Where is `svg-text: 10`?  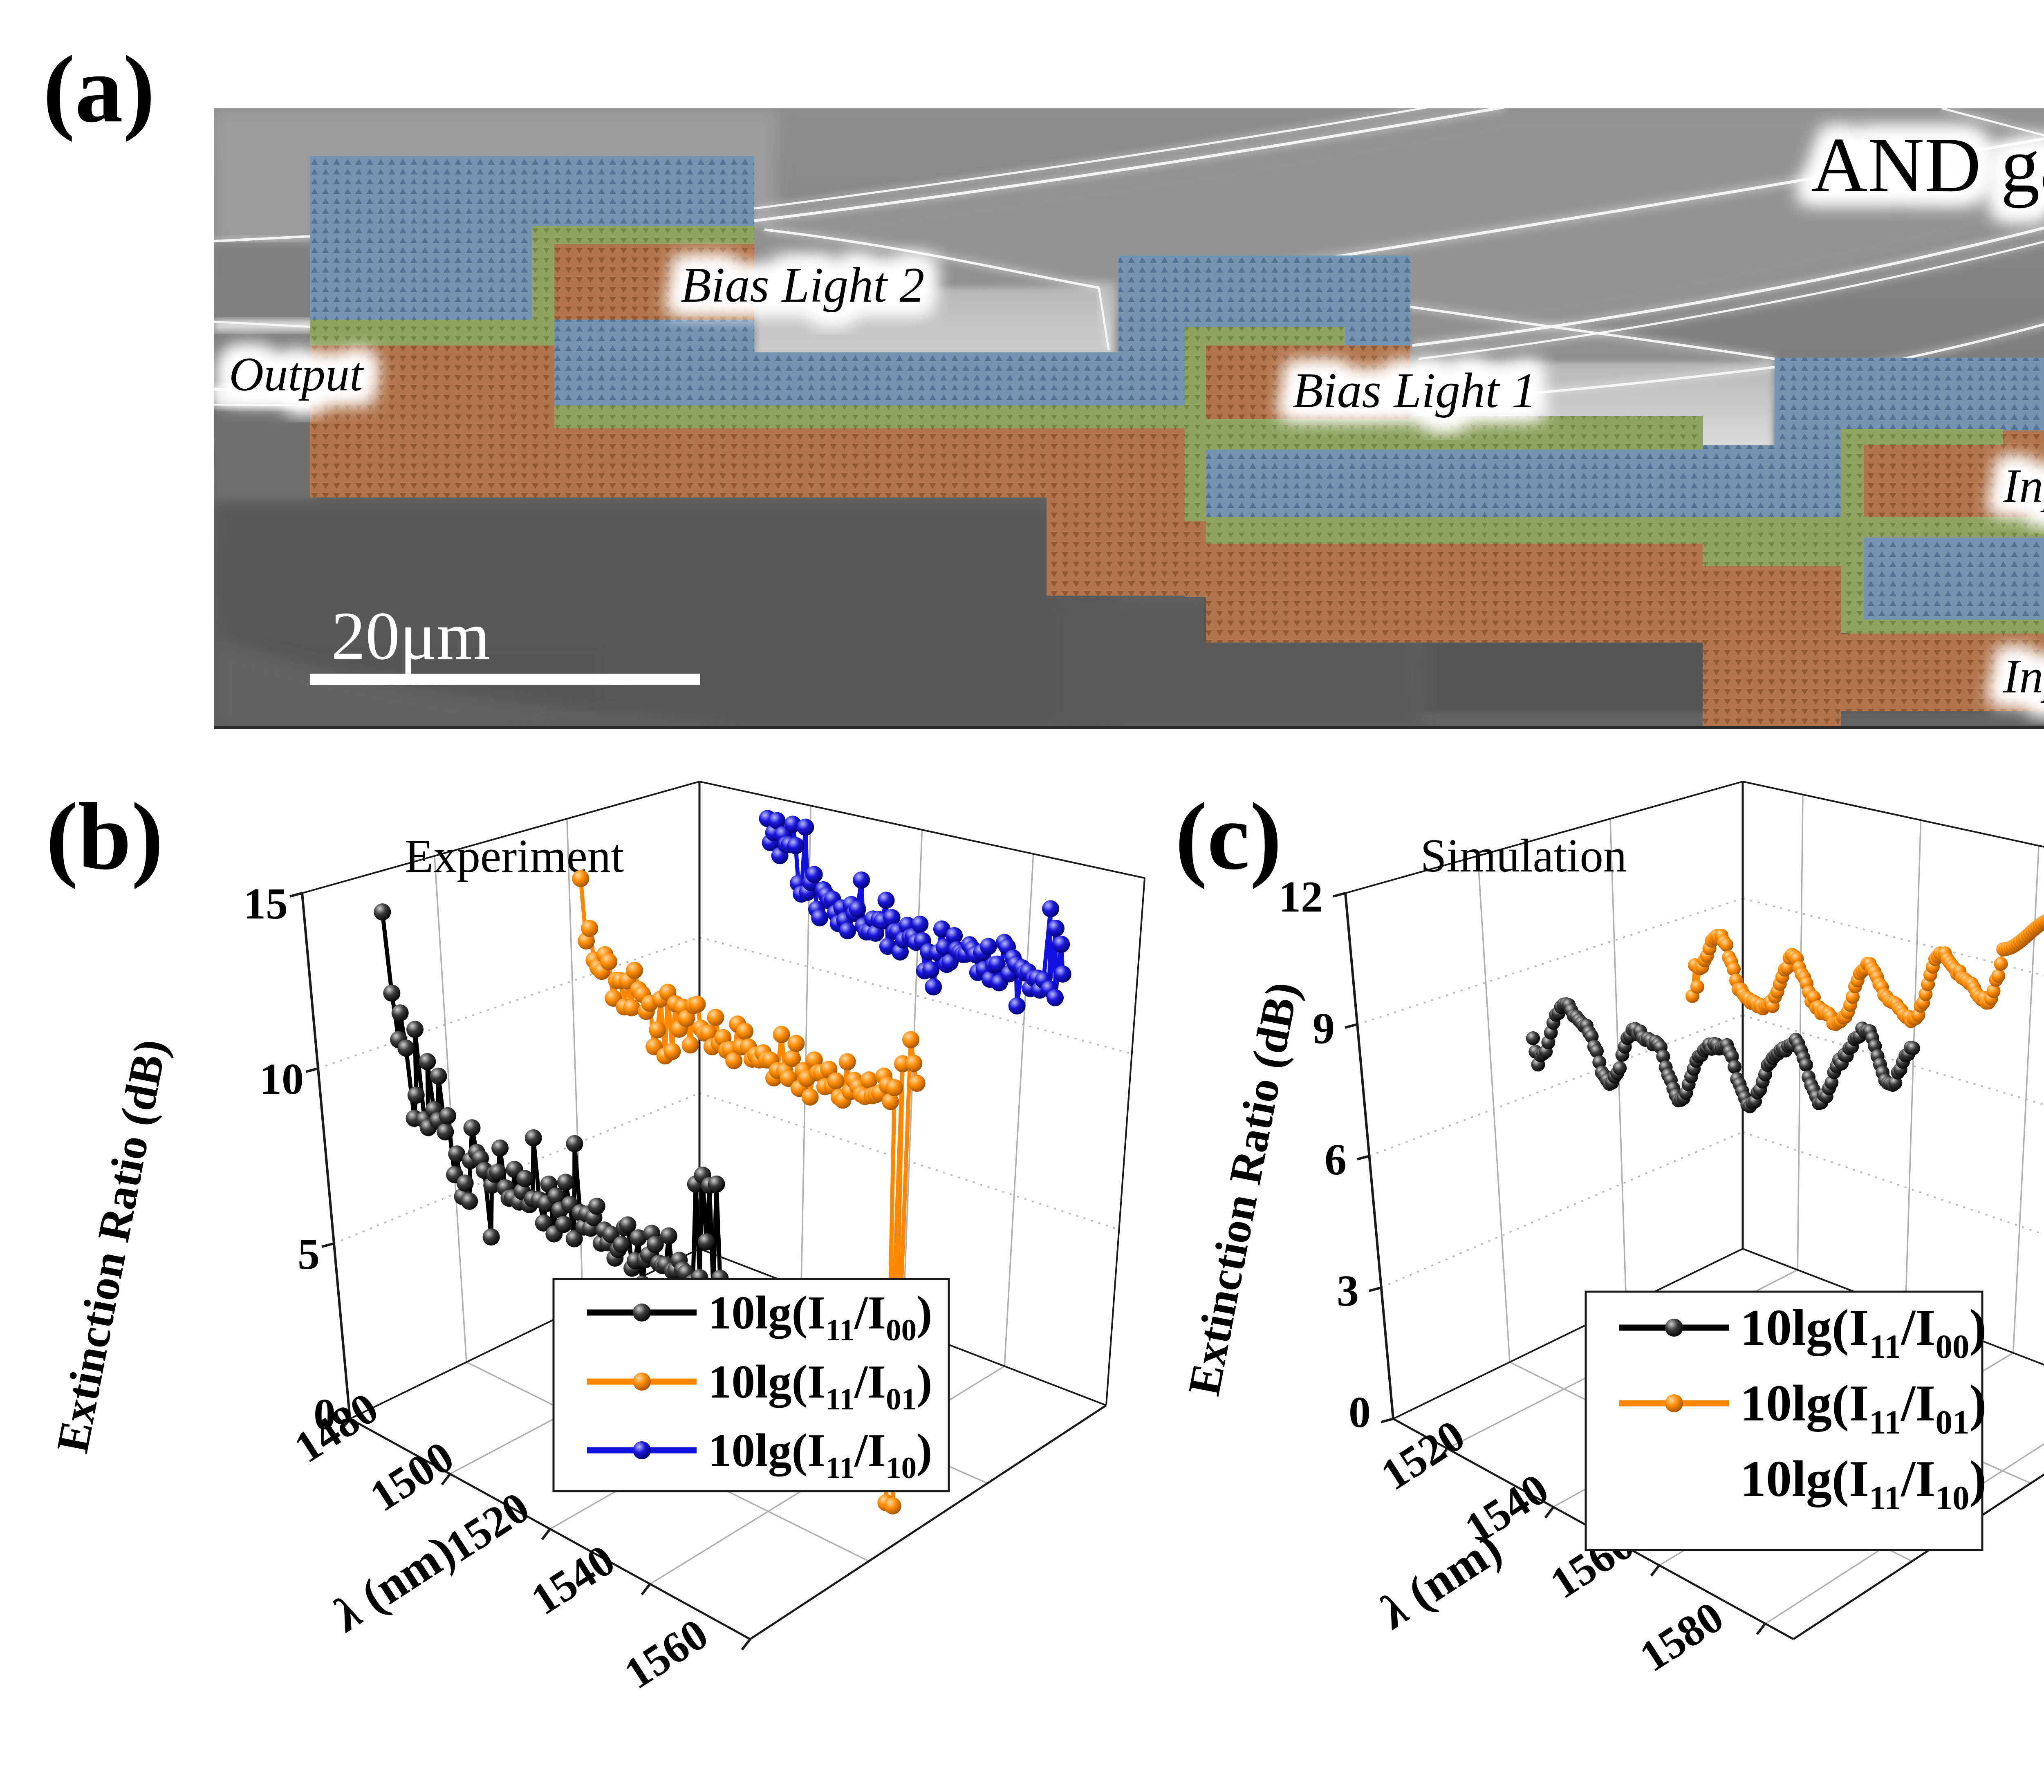 svg-text: 10 is located at coordinates (282, 1079).